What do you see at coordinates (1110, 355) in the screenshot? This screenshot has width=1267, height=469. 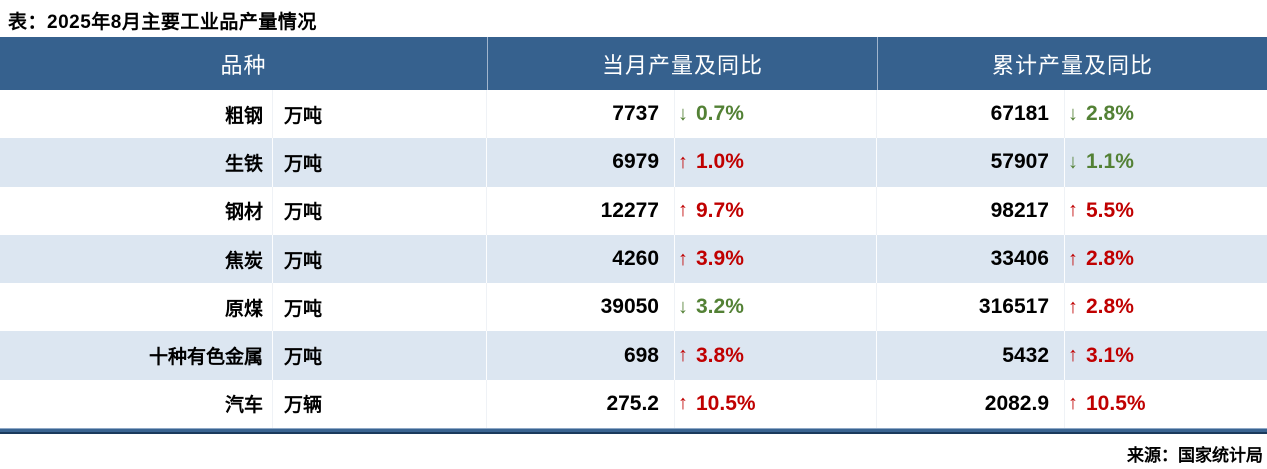 I see `cumulative-change-percent: 3.1%` at bounding box center [1110, 355].